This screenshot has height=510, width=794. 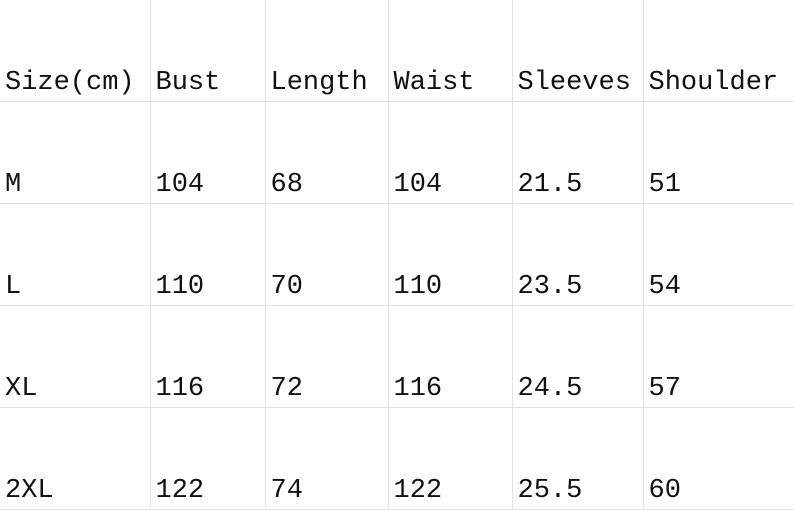 I want to click on cell-size: 2XL, so click(x=75, y=458).